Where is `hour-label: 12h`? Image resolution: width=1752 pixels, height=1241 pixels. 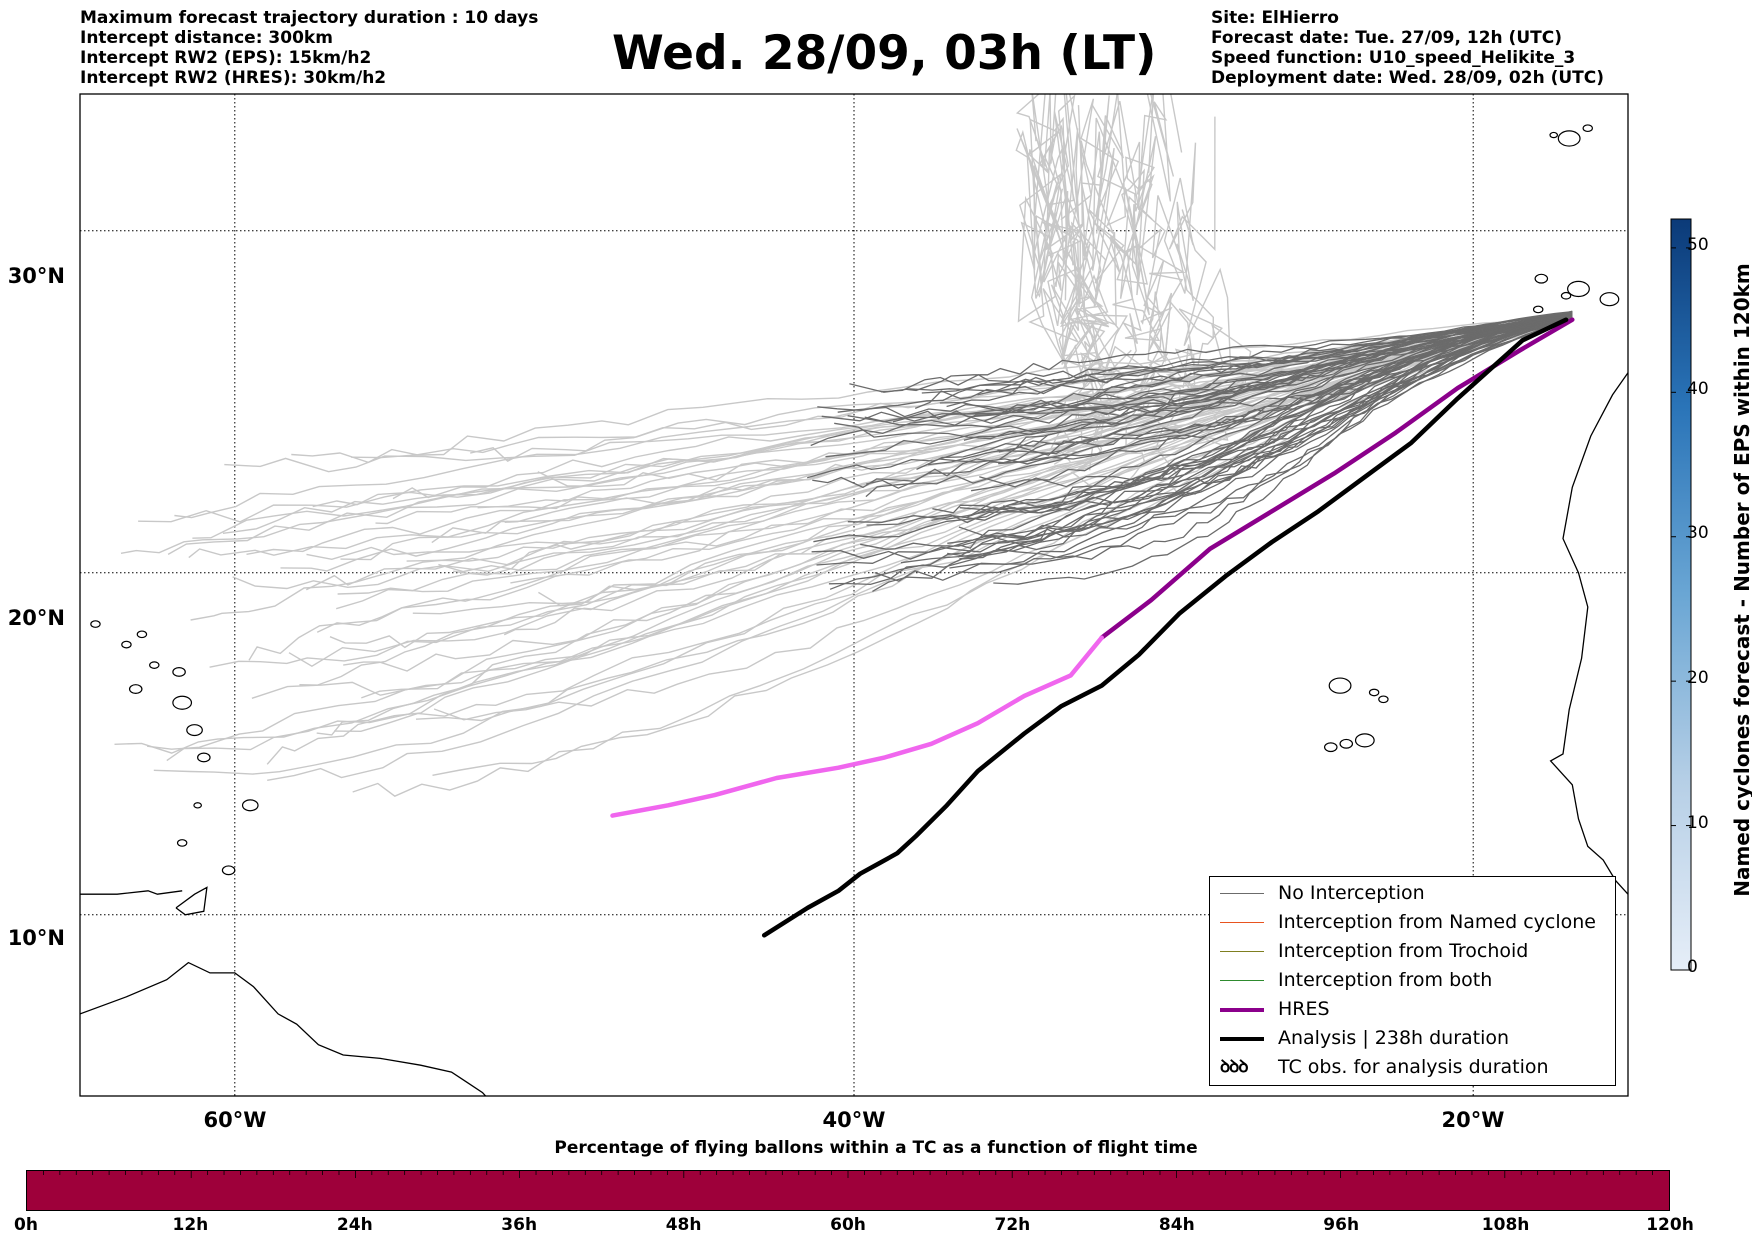
hour-label: 12h is located at coordinates (190, 1225).